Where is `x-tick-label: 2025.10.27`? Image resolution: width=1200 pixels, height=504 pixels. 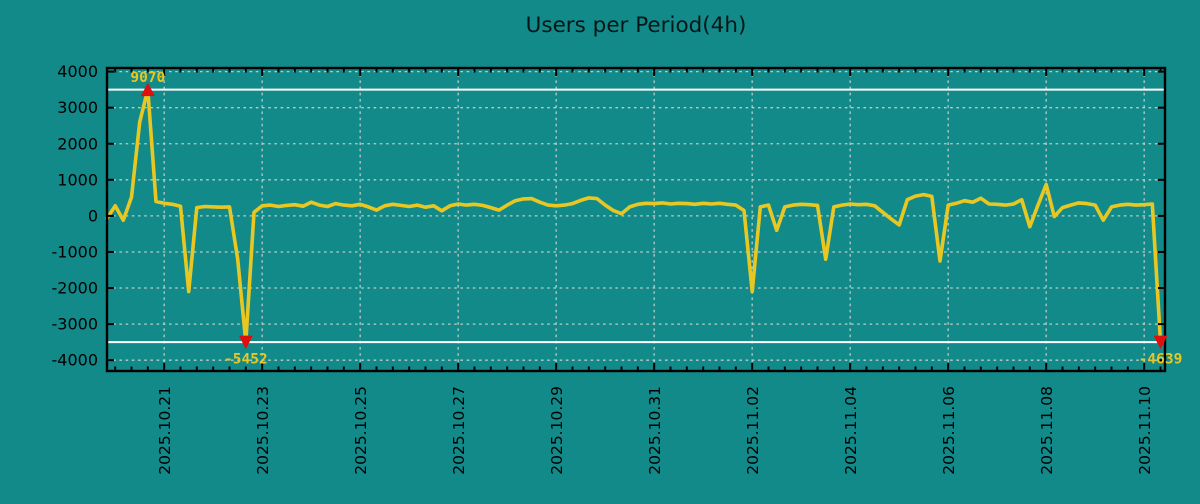
x-tick-label: 2025.10.27 is located at coordinates (459, 430).